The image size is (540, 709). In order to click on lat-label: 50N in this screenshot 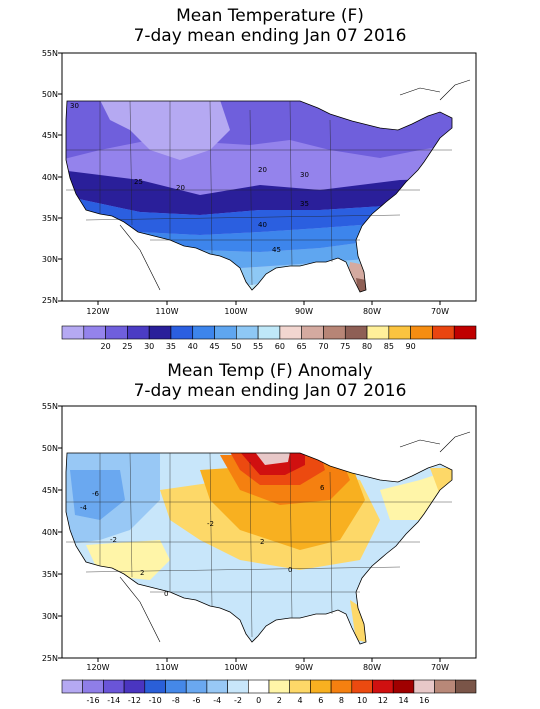, I will do `click(50, 94)`.